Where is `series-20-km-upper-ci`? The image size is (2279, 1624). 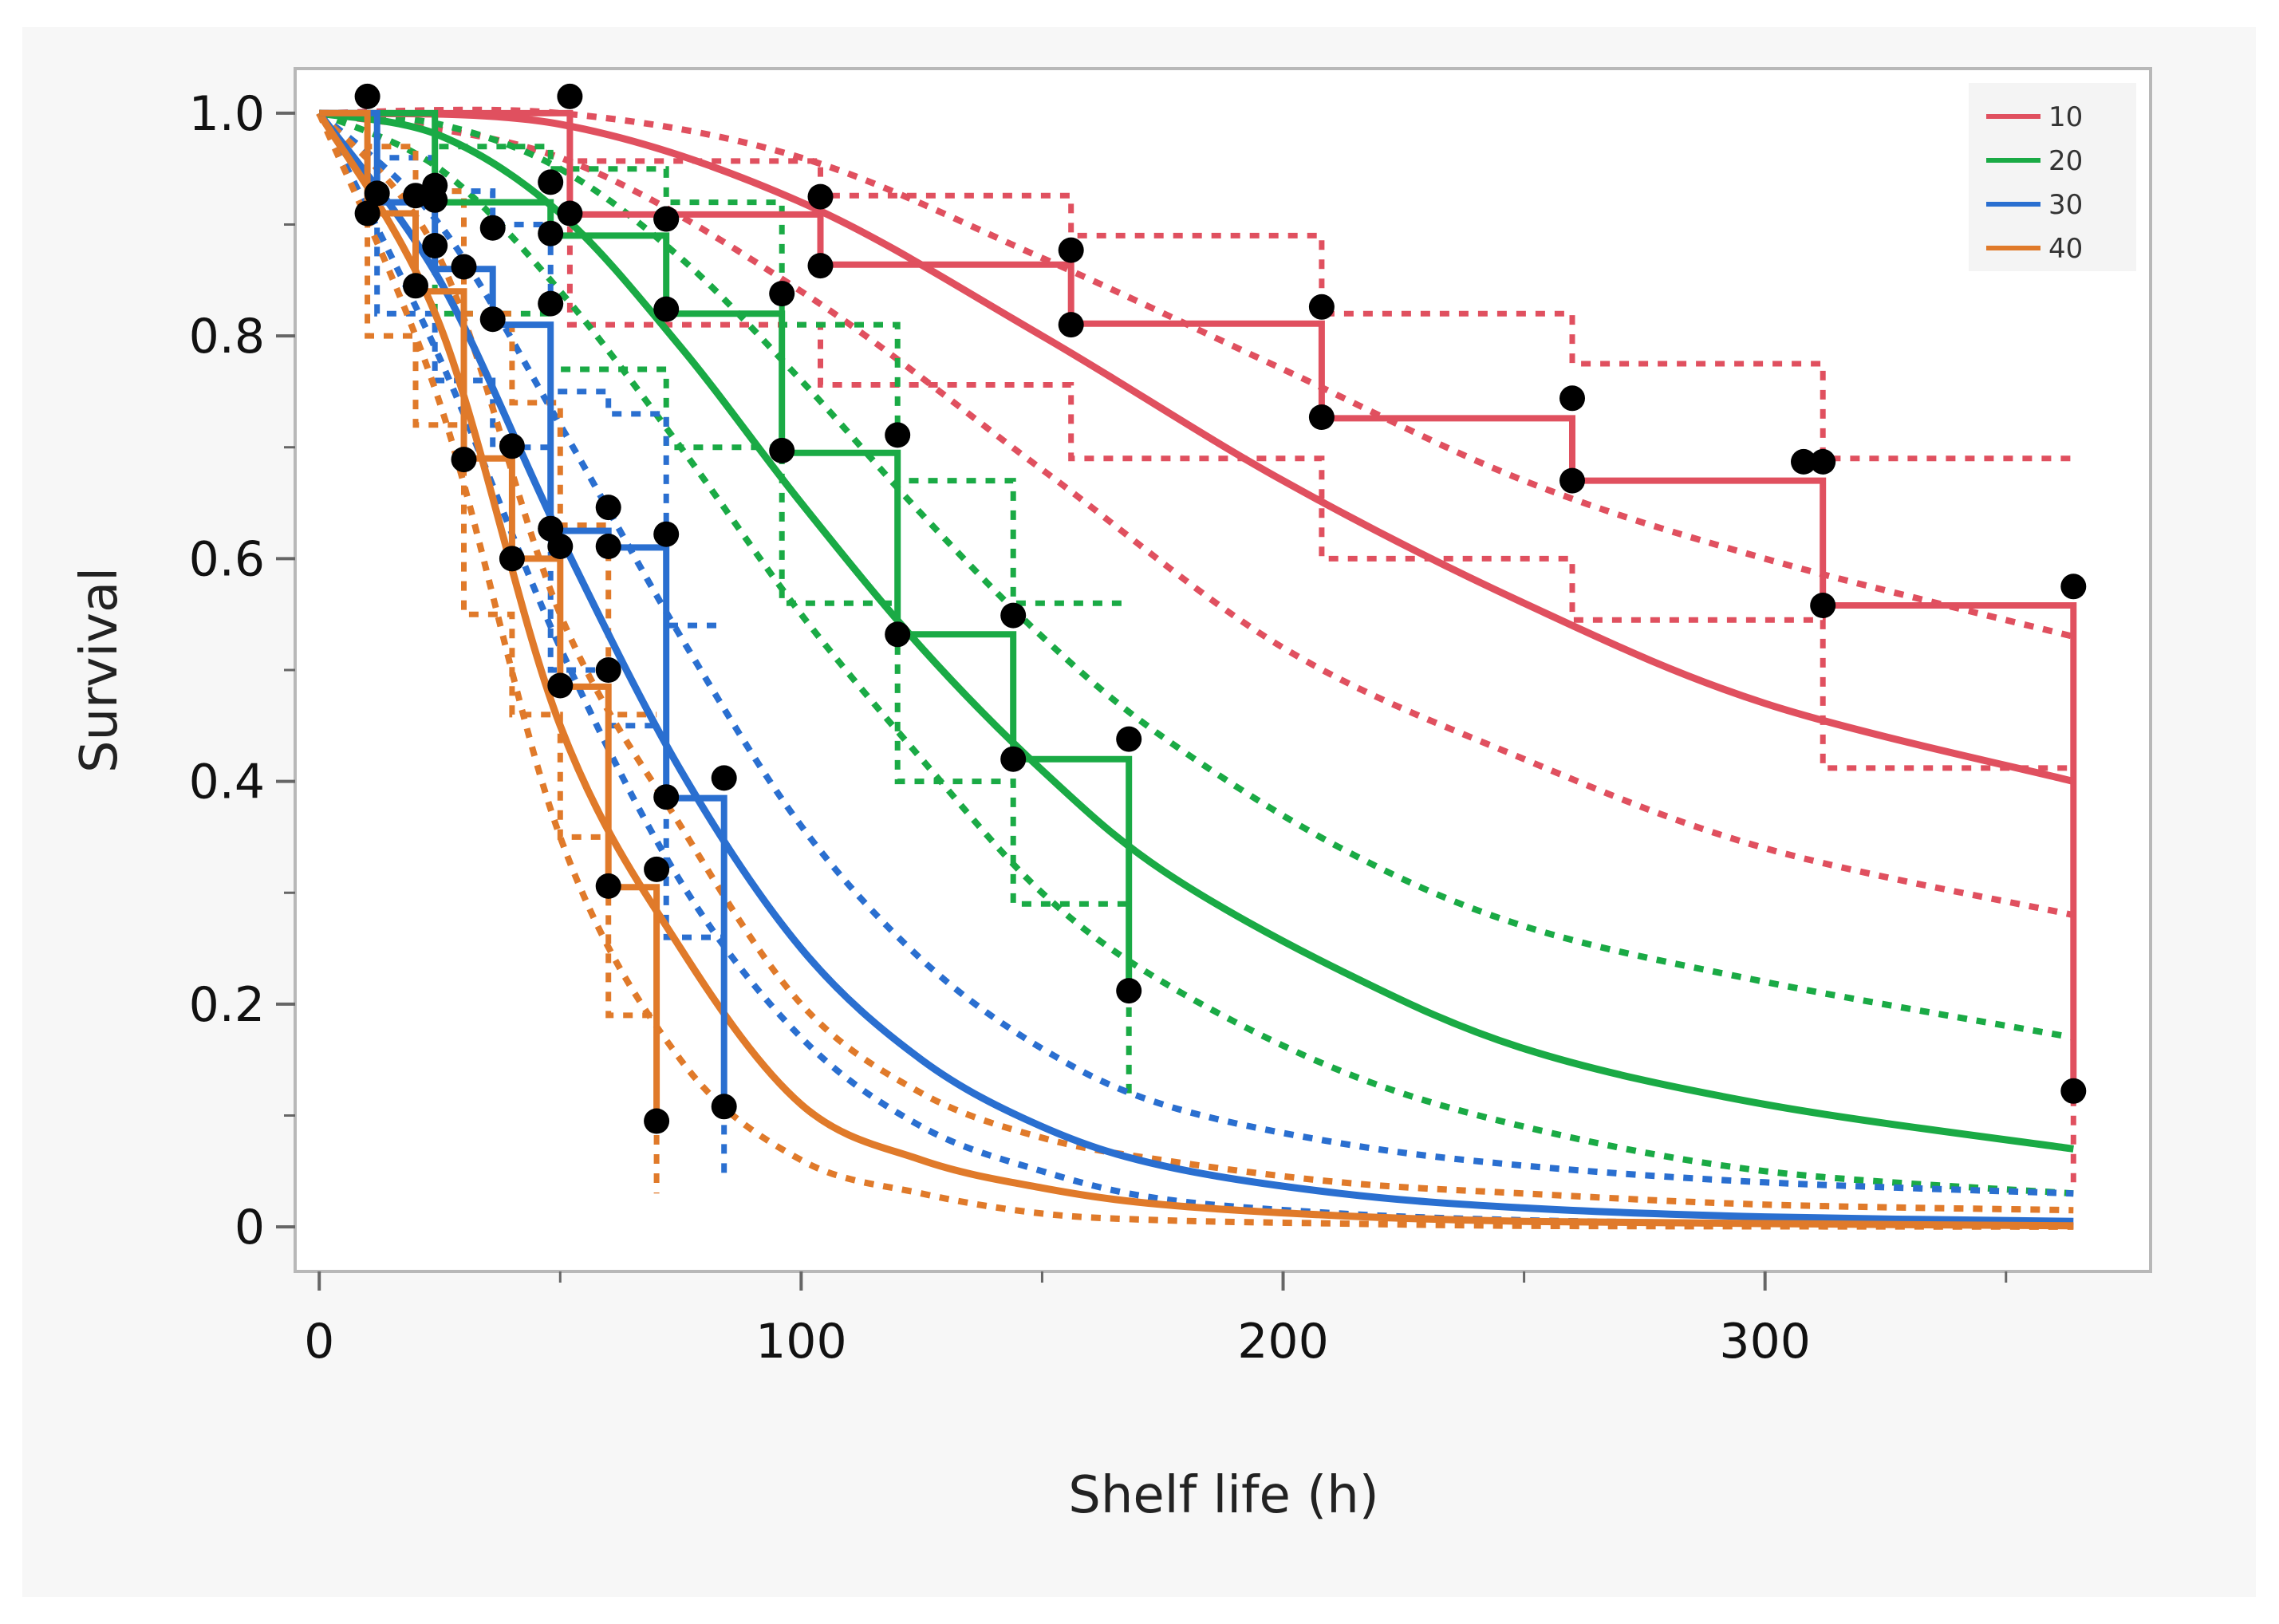
series-20-km-upper-ci is located at coordinates (725, 358).